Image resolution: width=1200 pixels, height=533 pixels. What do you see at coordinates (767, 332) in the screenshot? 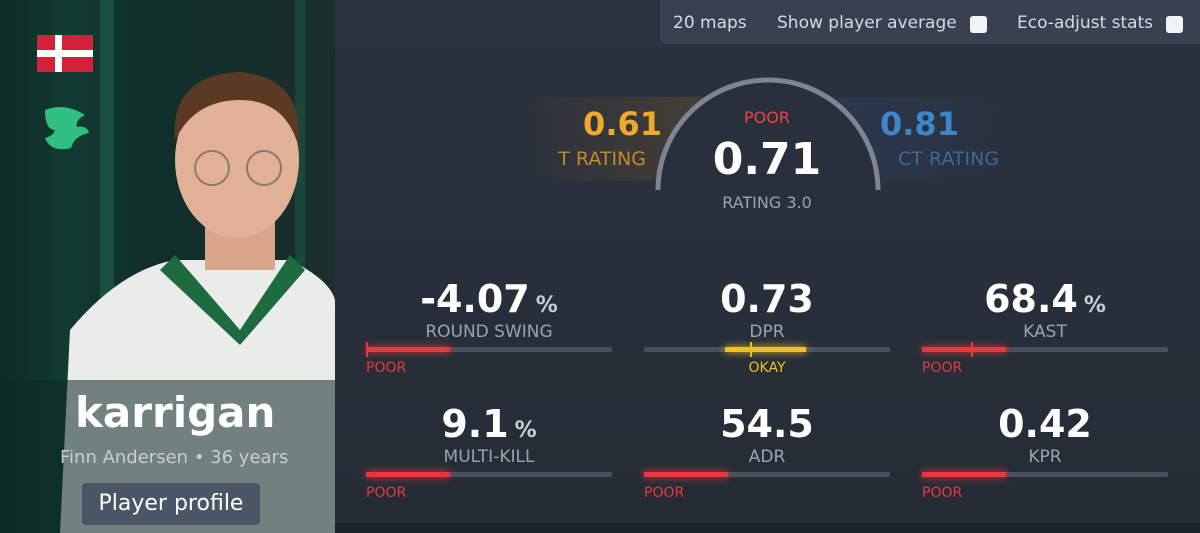
I see `stat-label: DPR` at bounding box center [767, 332].